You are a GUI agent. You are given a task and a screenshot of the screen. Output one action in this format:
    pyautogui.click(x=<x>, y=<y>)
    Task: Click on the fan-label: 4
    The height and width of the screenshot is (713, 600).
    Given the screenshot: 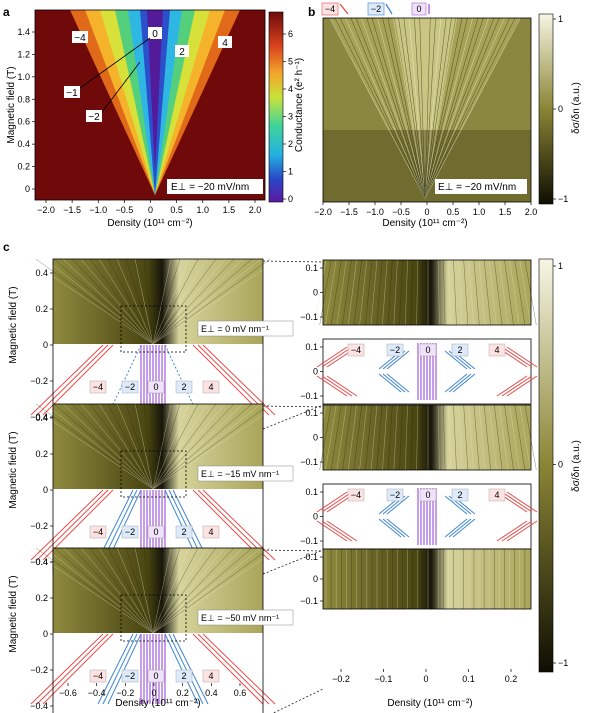 What is the action you would take?
    pyautogui.click(x=210, y=532)
    